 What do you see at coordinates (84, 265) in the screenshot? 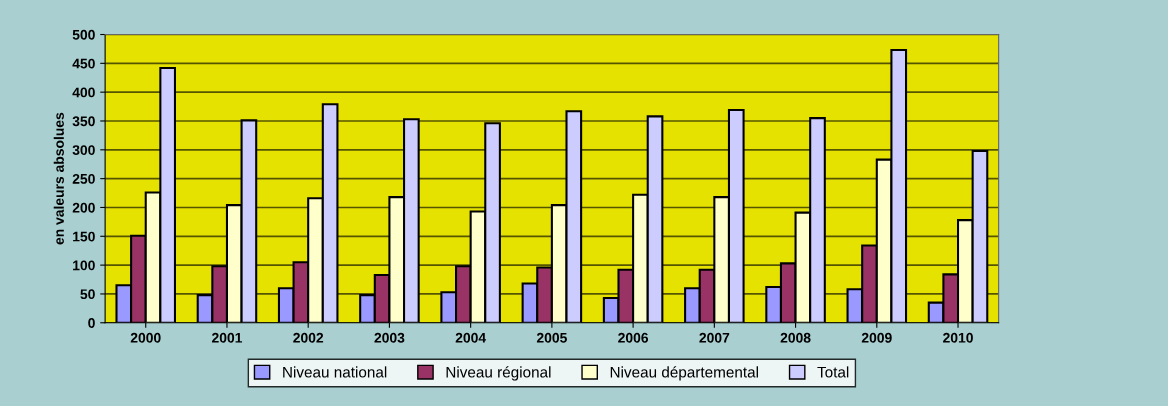
I see `y-tick-label: 100` at bounding box center [84, 265].